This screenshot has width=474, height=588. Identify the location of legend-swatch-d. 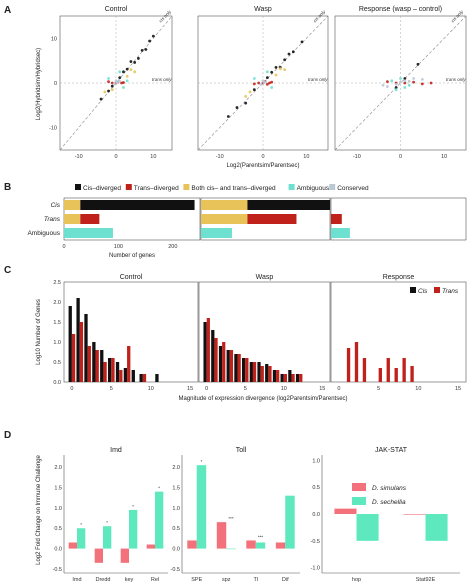
(359, 501).